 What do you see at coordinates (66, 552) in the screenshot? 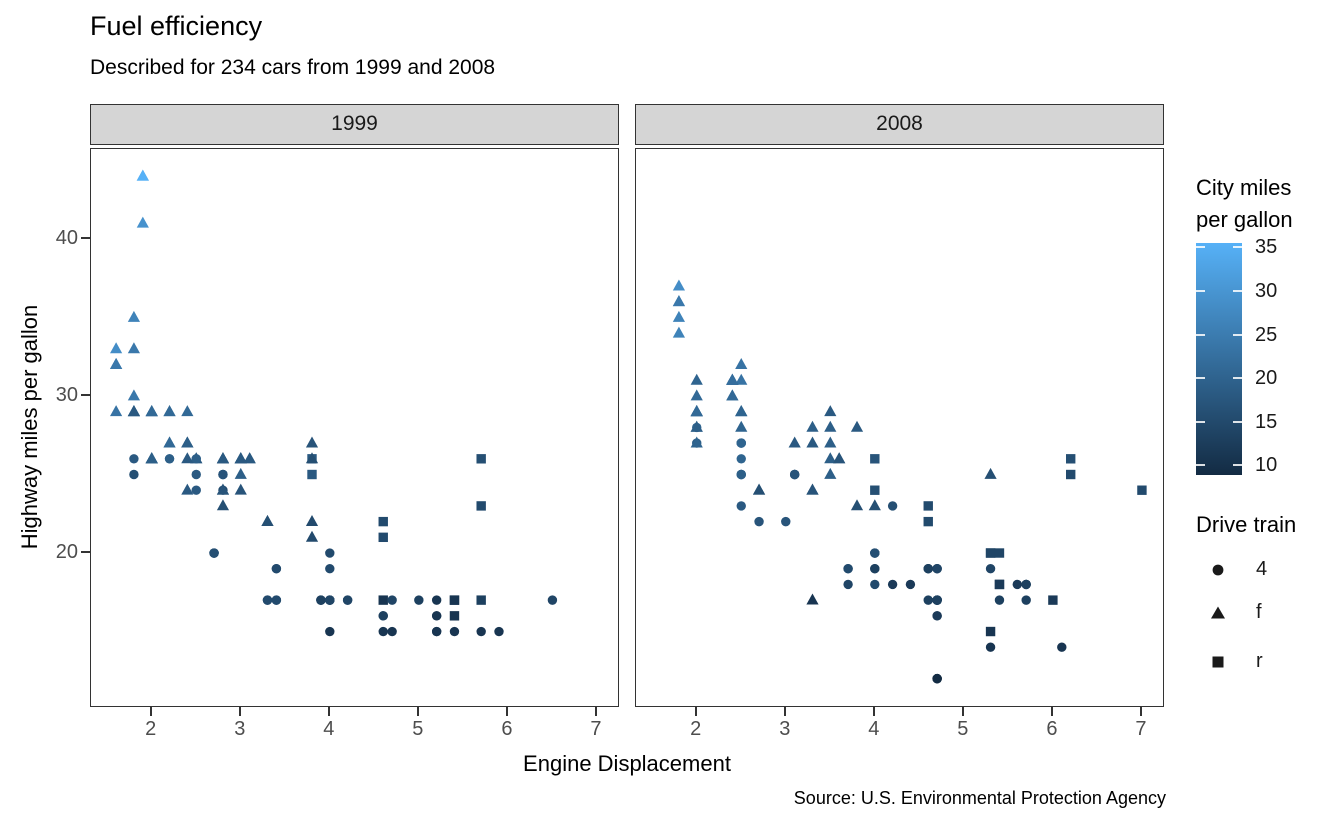
I see `y-tick-label: 20` at bounding box center [66, 552].